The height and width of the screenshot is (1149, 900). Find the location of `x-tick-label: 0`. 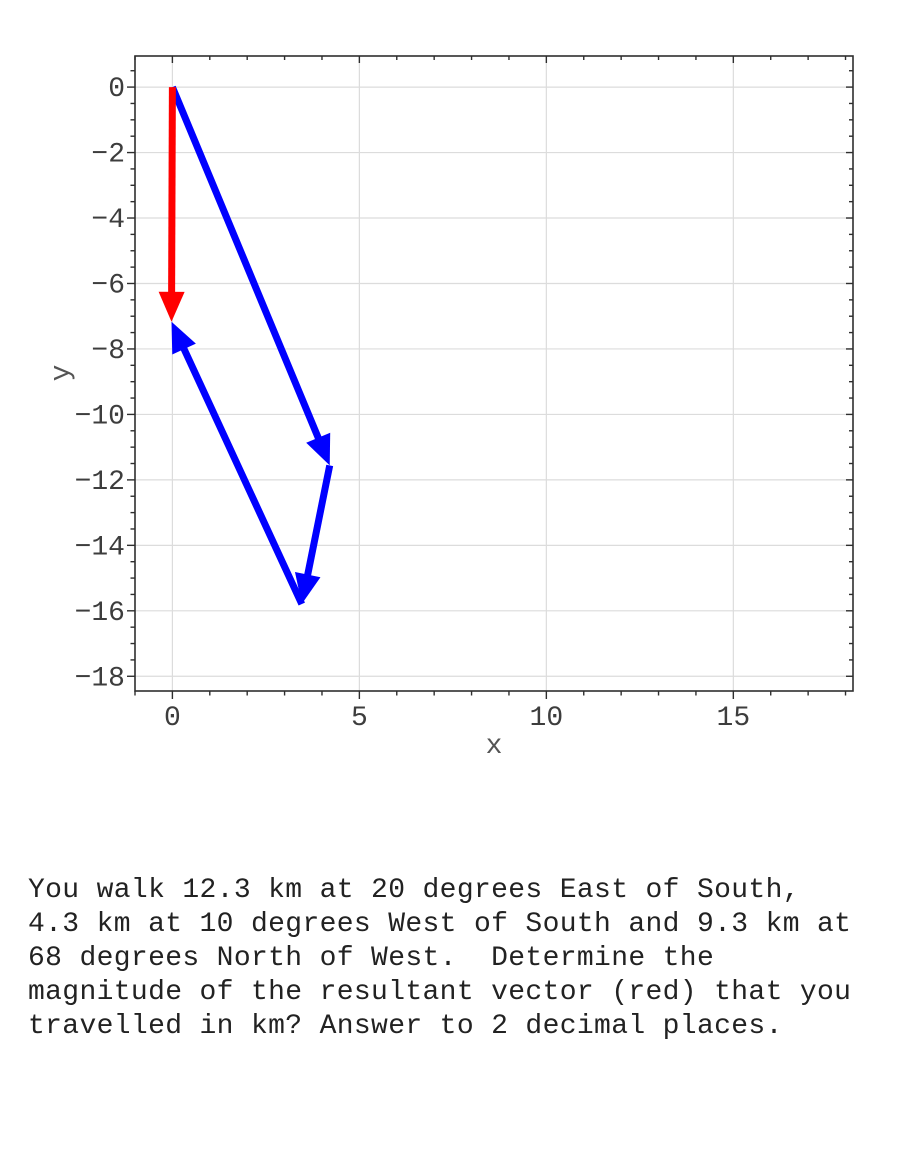

x-tick-label: 0 is located at coordinates (172, 718).